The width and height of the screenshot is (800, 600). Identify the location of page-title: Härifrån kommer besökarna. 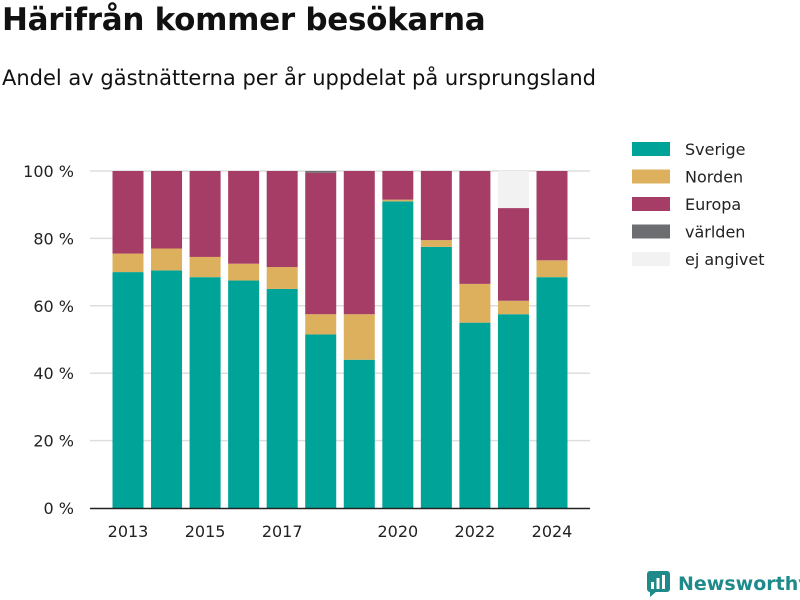
(244, 20).